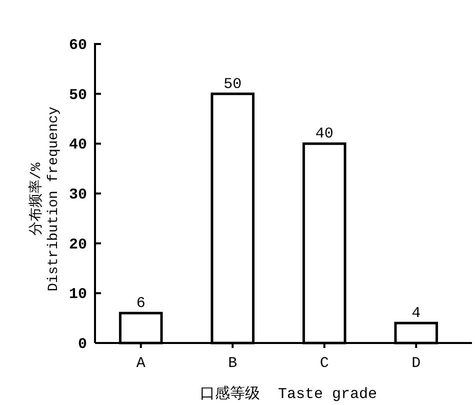  Describe the element at coordinates (233, 363) in the screenshot. I see `x-tick-label: B` at that location.